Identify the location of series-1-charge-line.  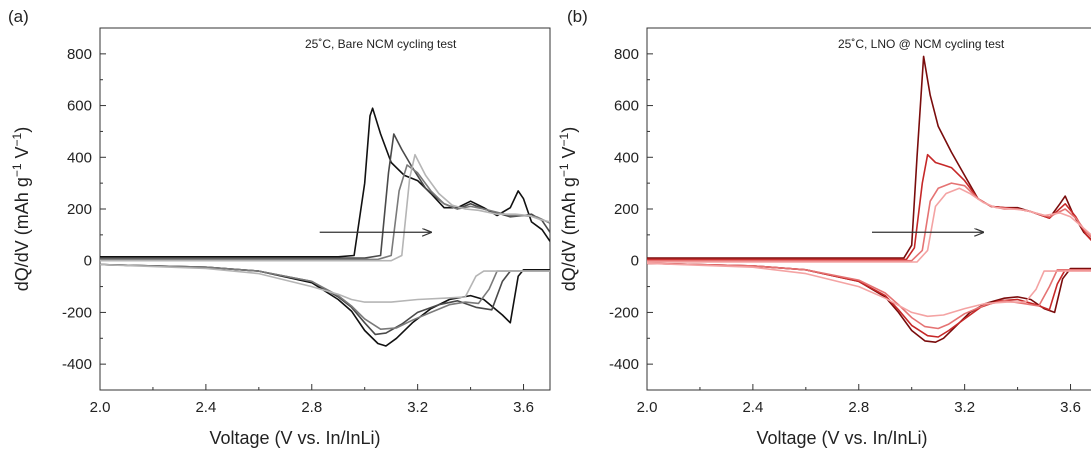
(325, 182).